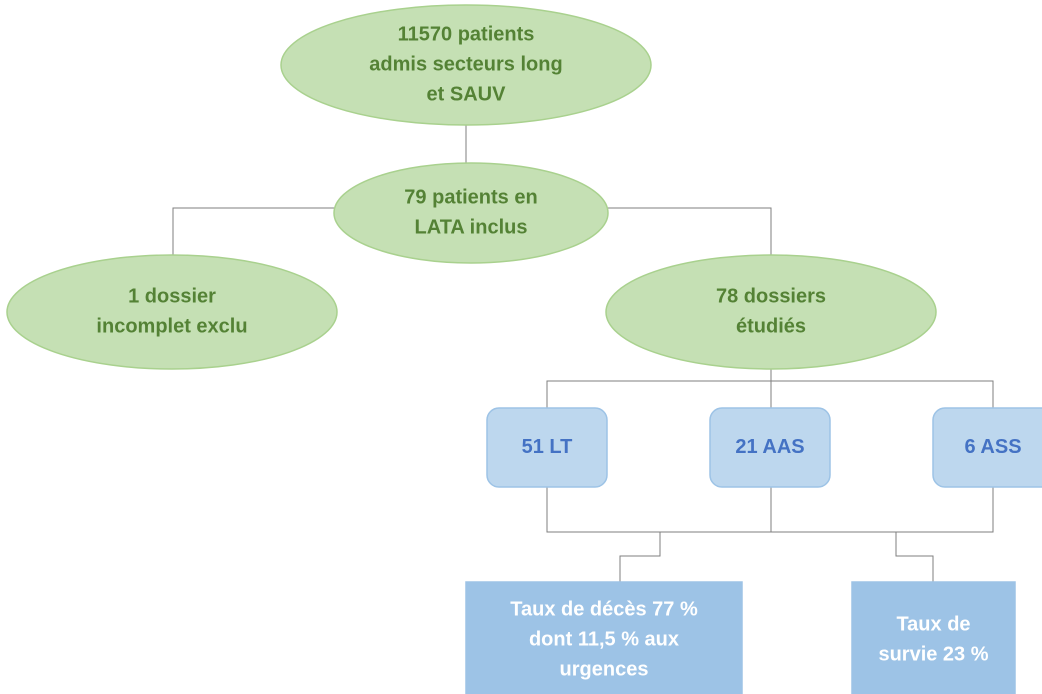 This screenshot has height=694, width=1042. What do you see at coordinates (470, 197) in the screenshot?
I see `node-label: 79 patients en` at bounding box center [470, 197].